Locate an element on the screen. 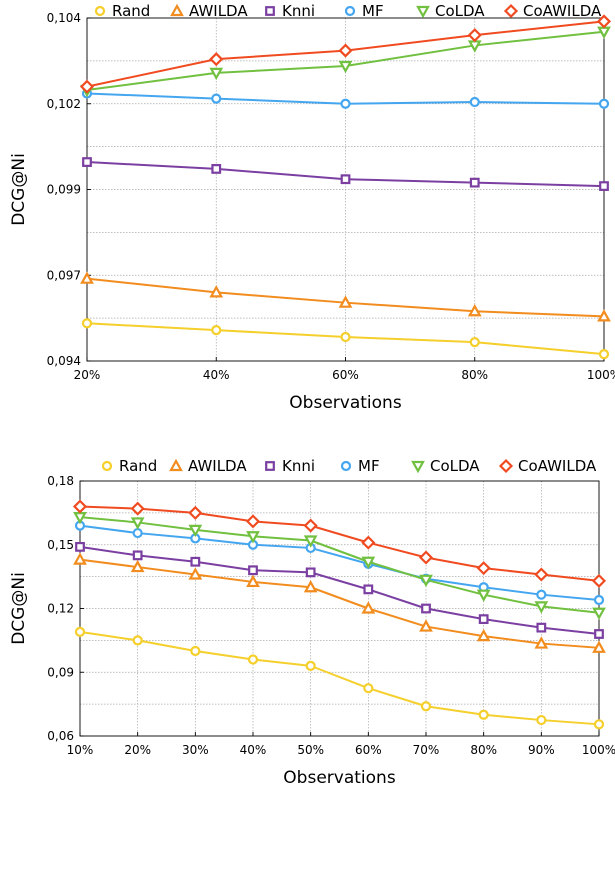  legend-label: Rand is located at coordinates (131, 11).